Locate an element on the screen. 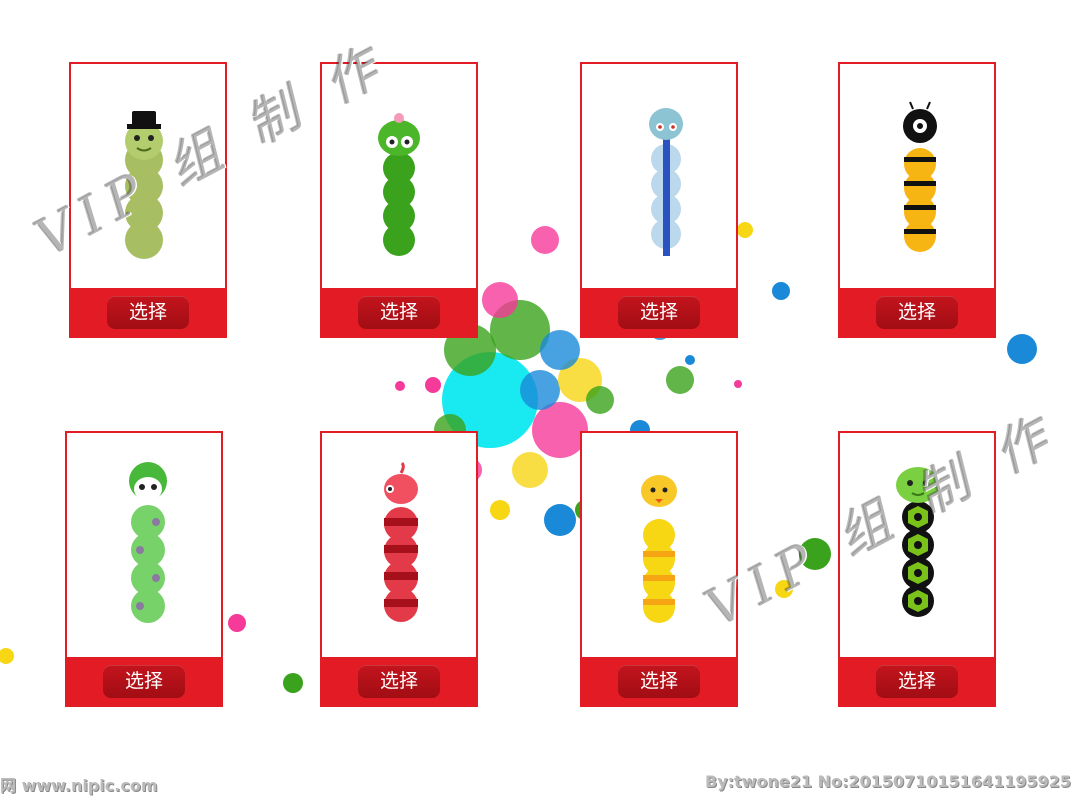  character-art-red-snake is located at coordinates (401, 541).